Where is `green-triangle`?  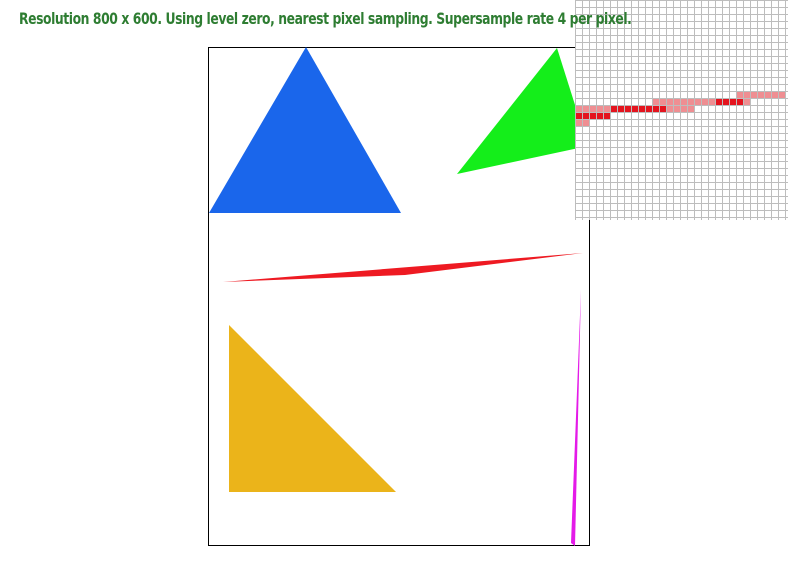
green-triangle is located at coordinates (522, 111).